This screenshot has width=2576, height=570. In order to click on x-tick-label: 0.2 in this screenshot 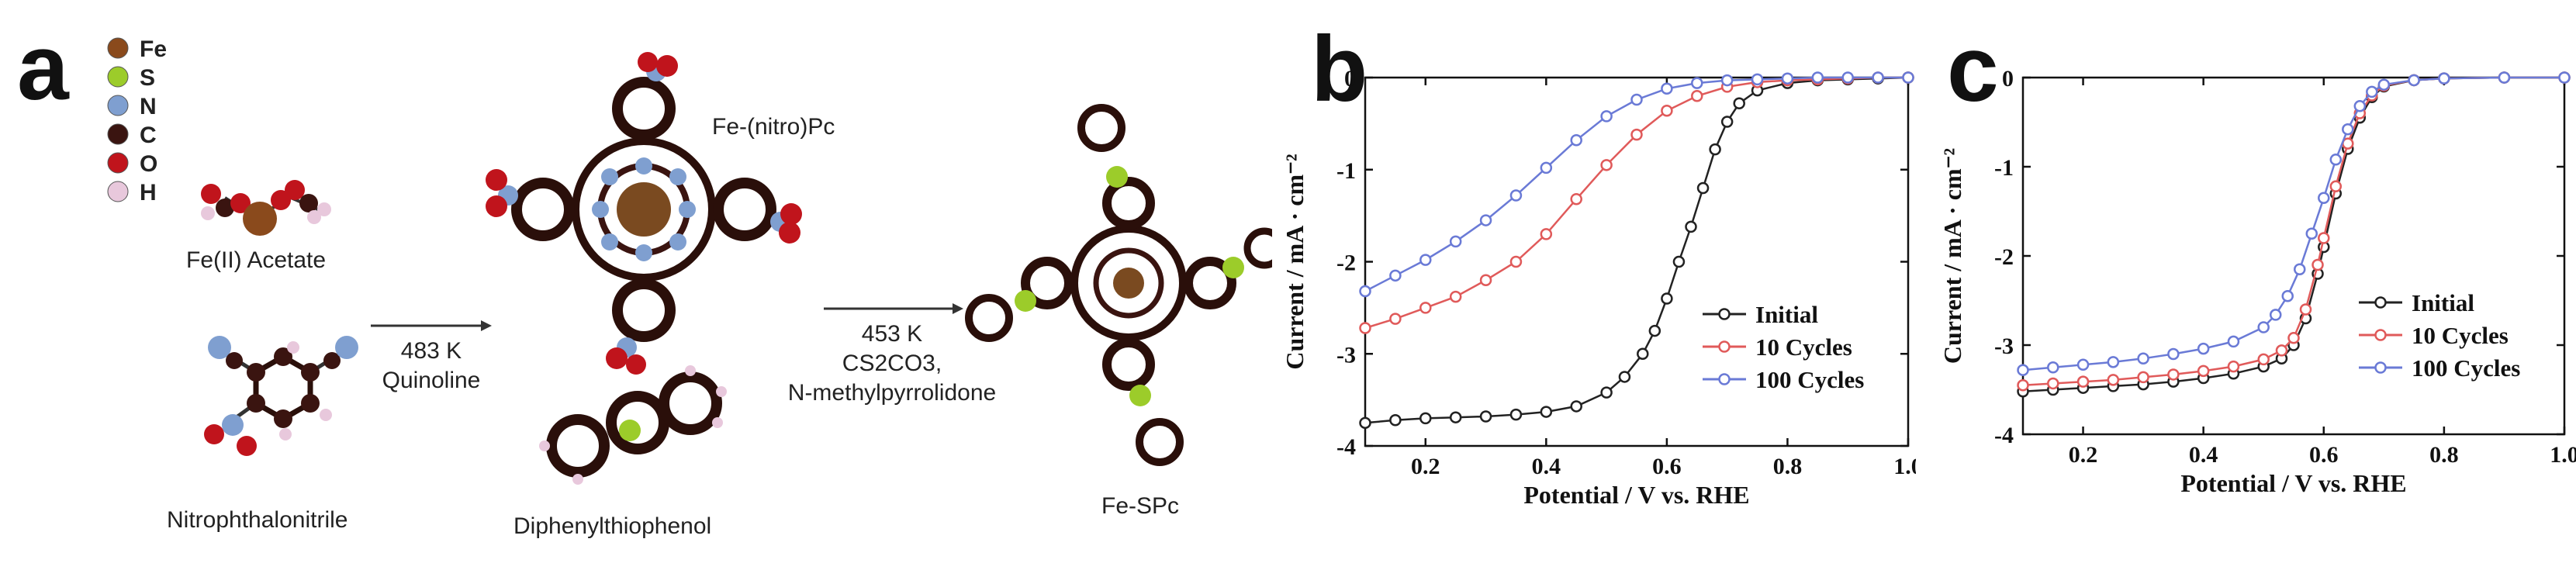, I will do `click(1425, 466)`.